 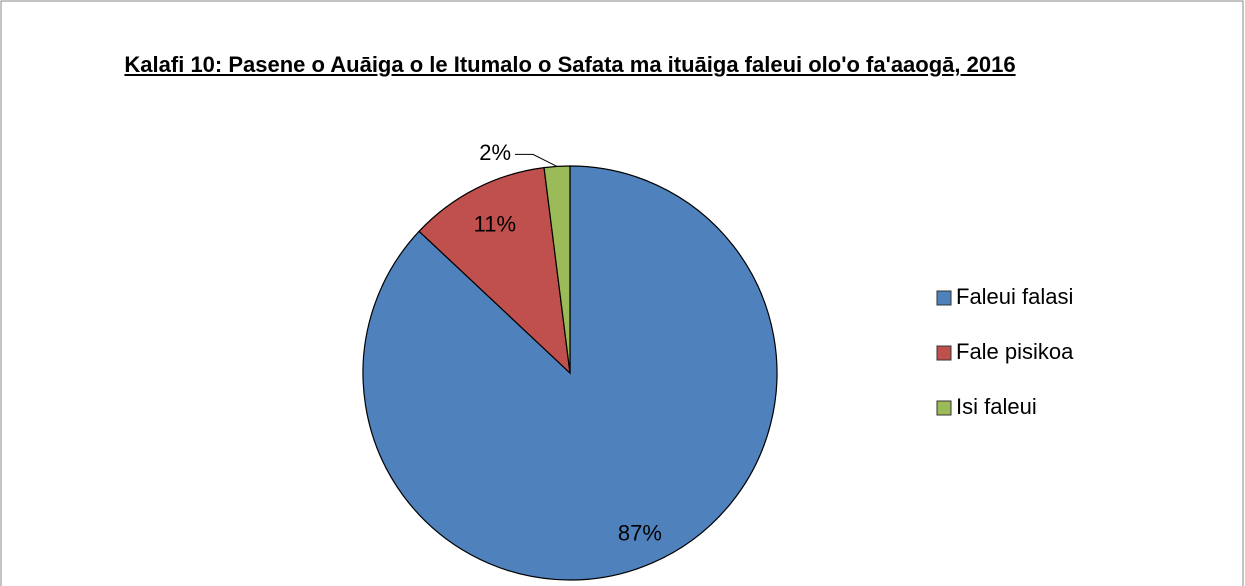 I want to click on legend-label: Fale pisikoa, so click(x=1015, y=351).